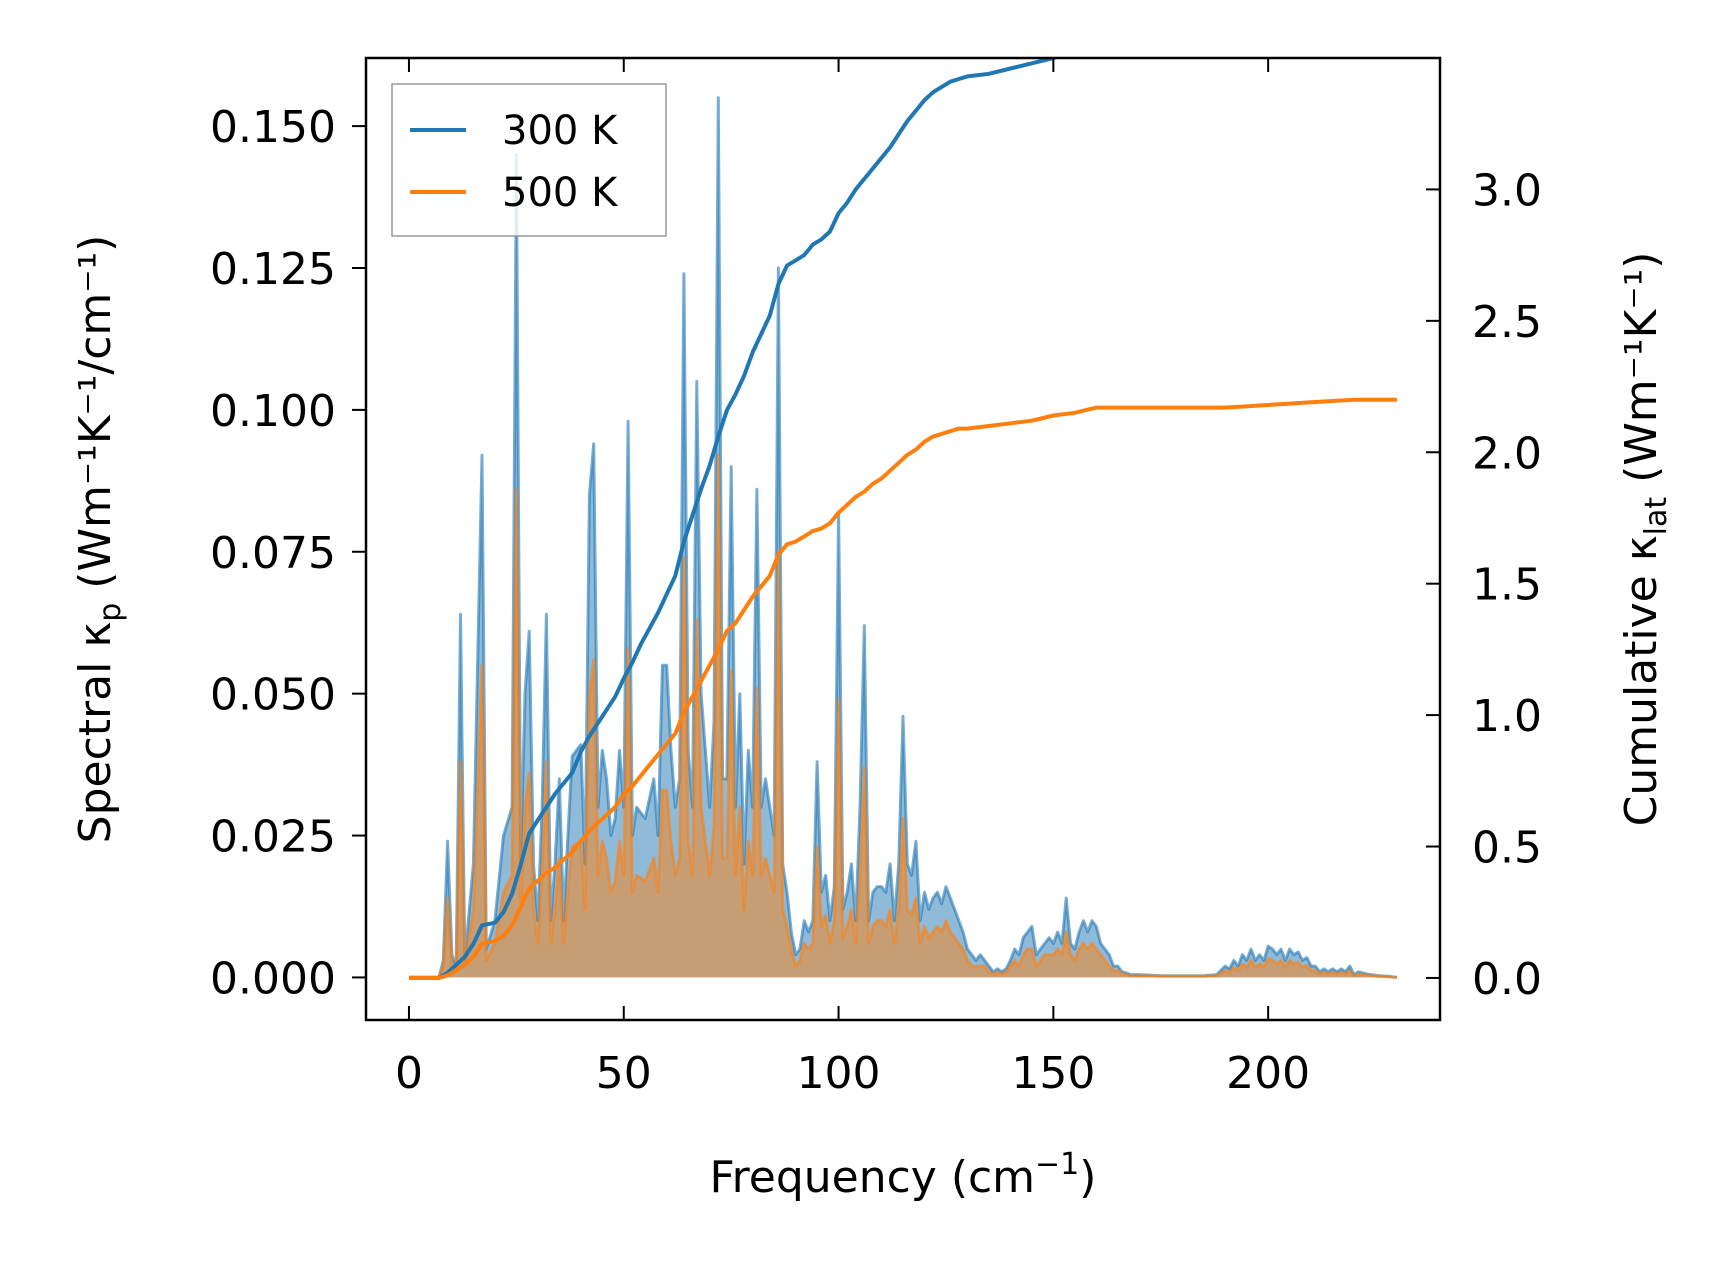 The height and width of the screenshot is (1264, 1716). I want to click on y2-axis-title-text: Cumulative κ, so click(1641, 680).